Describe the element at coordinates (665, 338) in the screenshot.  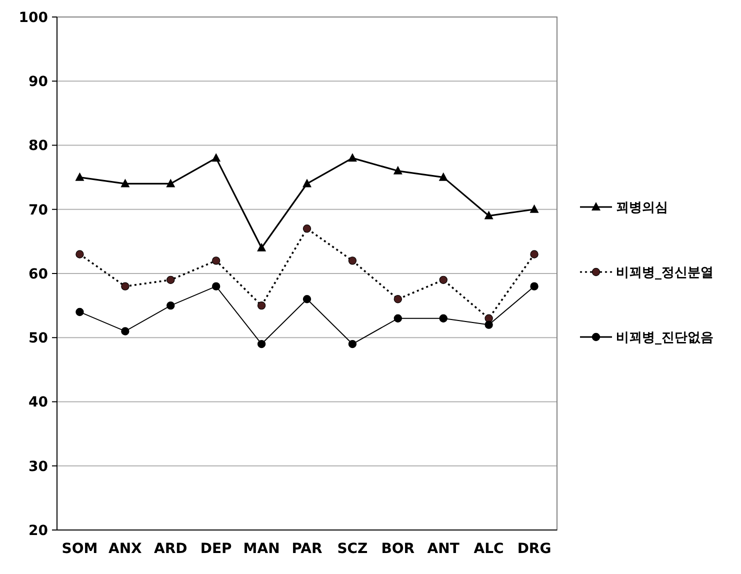
I see `legend-label: 비꾀병_진단없음` at that location.